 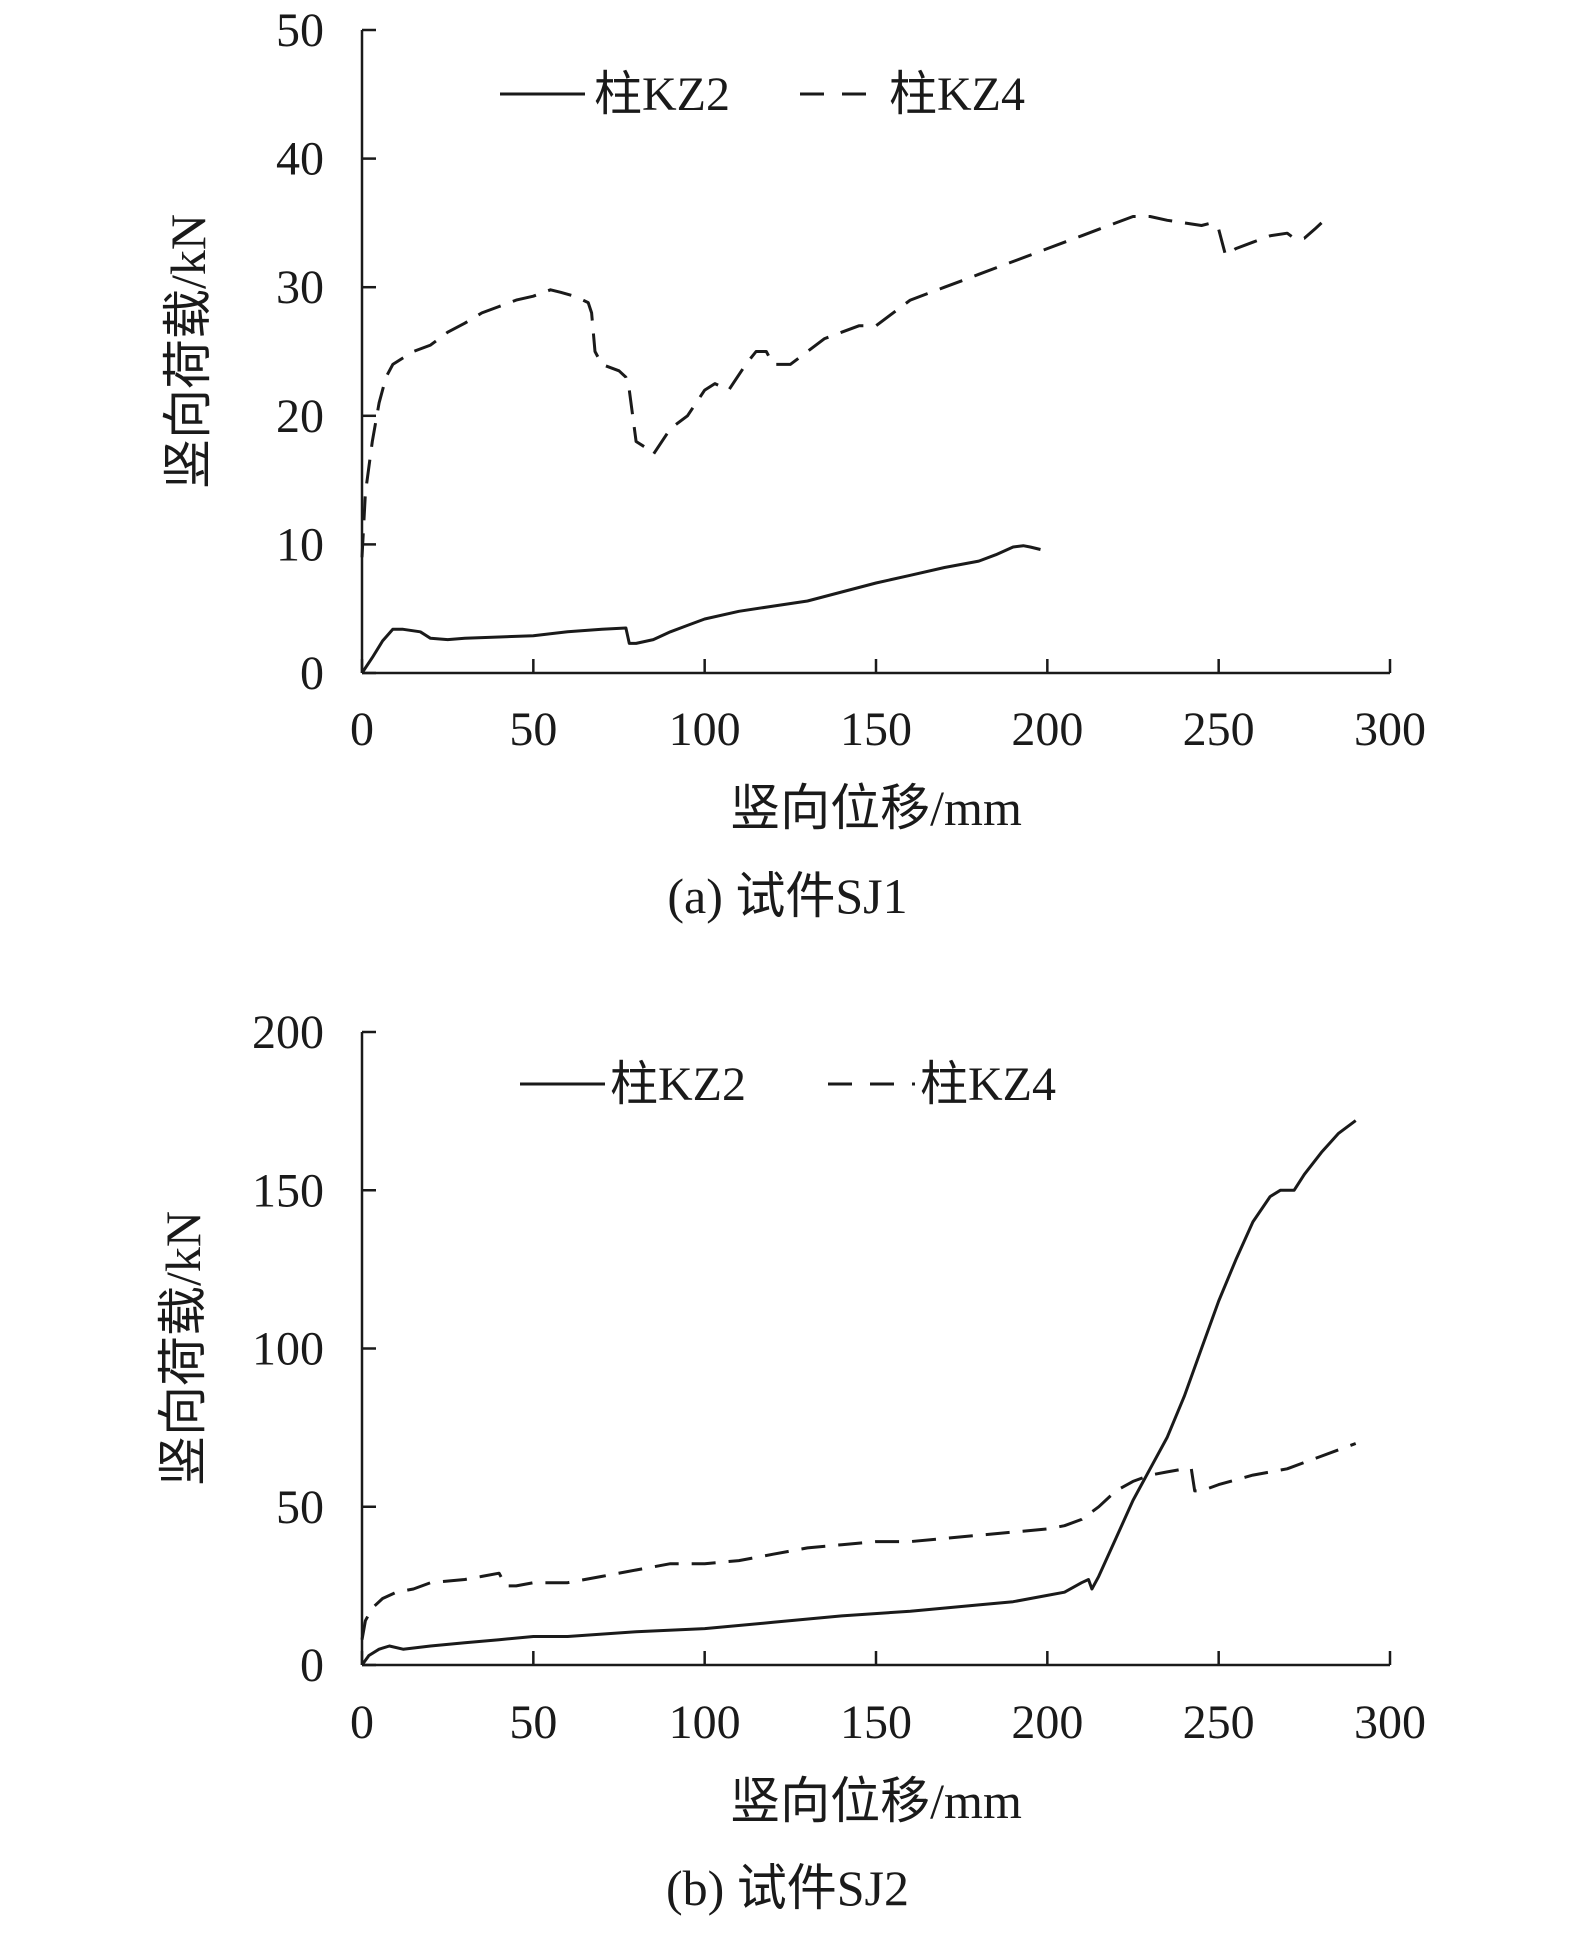 What do you see at coordinates (787, 1888) in the screenshot?
I see `caption-b: (b) 试件SJ2` at bounding box center [787, 1888].